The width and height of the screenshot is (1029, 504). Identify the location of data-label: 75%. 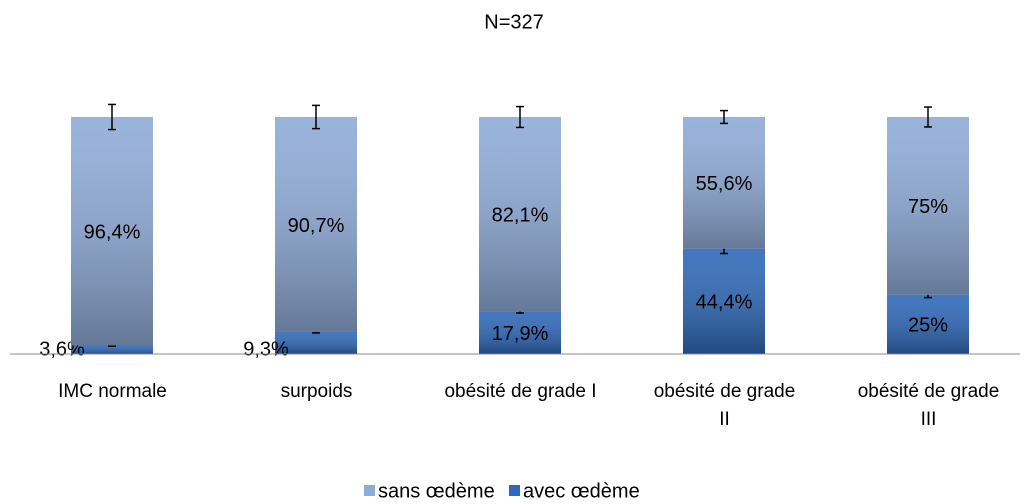
(928, 207).